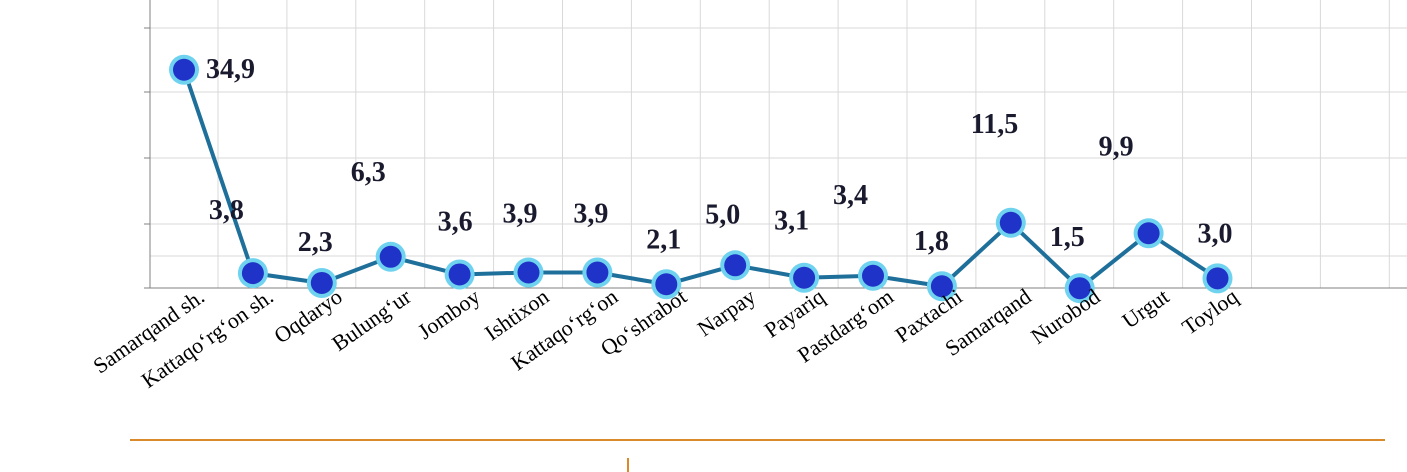 The height and width of the screenshot is (472, 1407). I want to click on data-label-14: 9,9, so click(1116, 146).